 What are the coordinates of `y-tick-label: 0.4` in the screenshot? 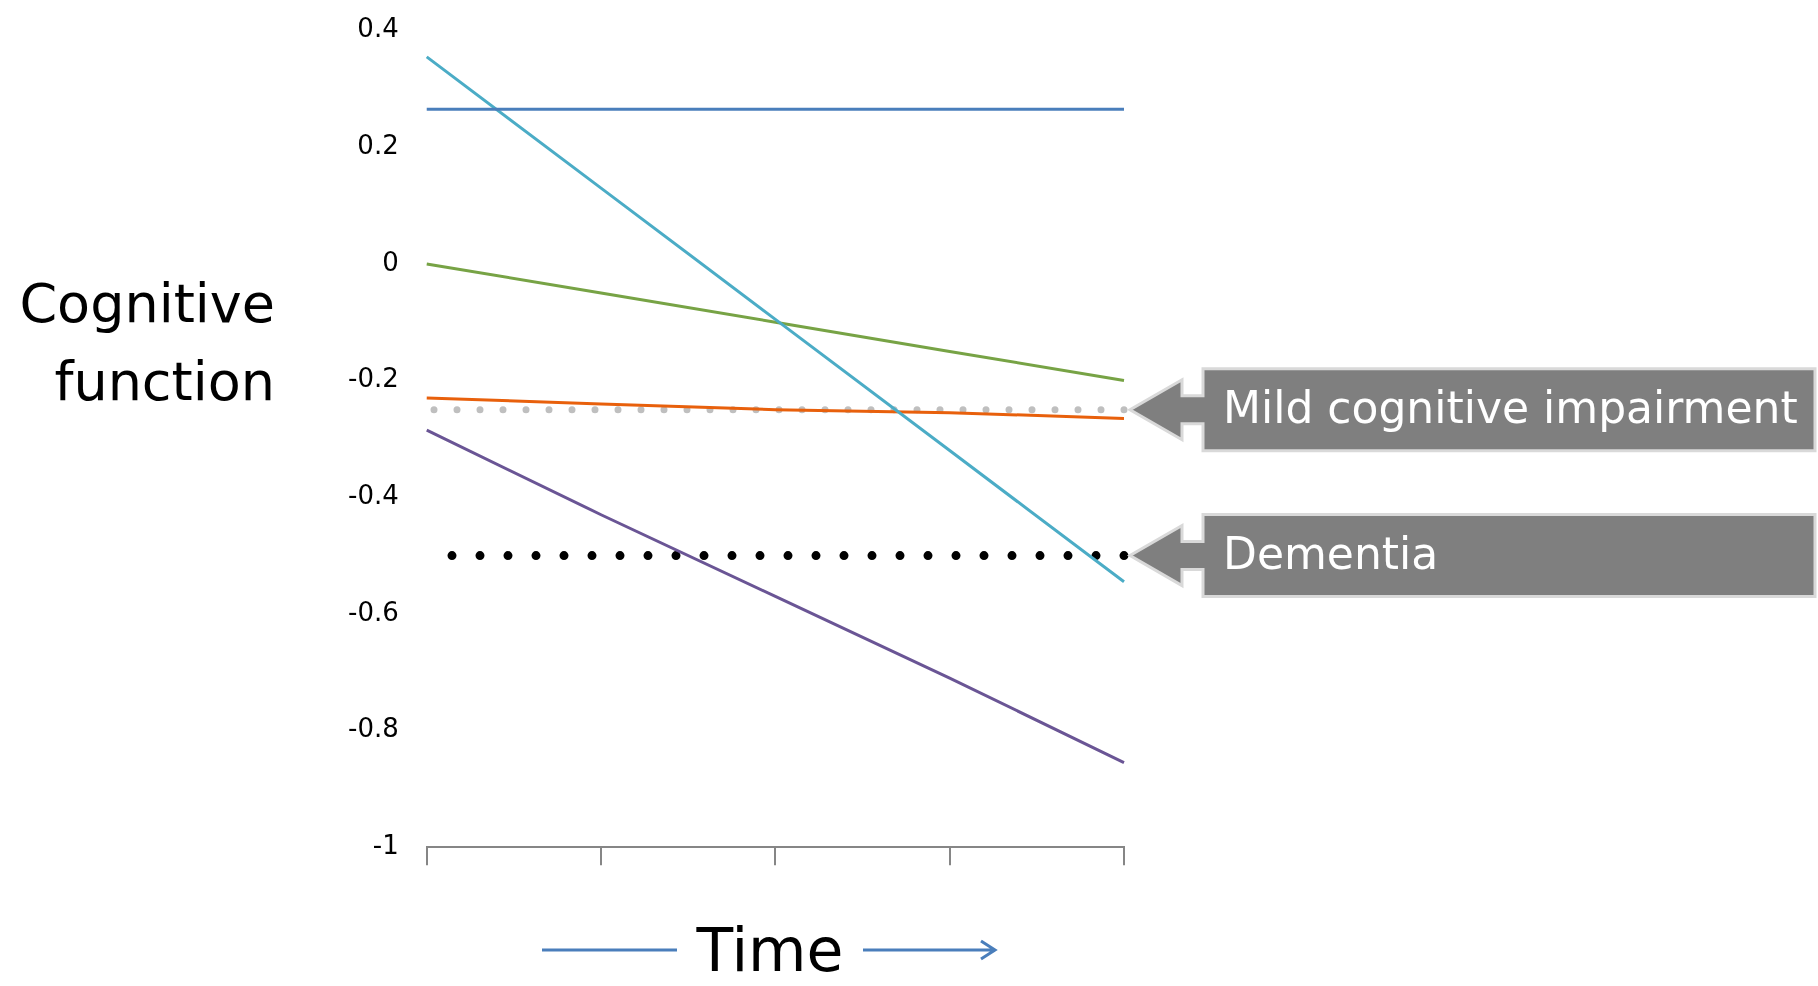 It's located at (378, 28).